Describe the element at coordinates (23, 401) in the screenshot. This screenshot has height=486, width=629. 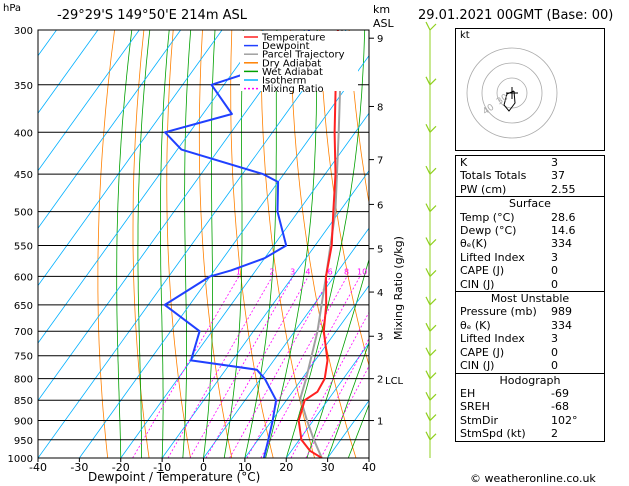
I see `pressure-tick-label: 850` at that location.